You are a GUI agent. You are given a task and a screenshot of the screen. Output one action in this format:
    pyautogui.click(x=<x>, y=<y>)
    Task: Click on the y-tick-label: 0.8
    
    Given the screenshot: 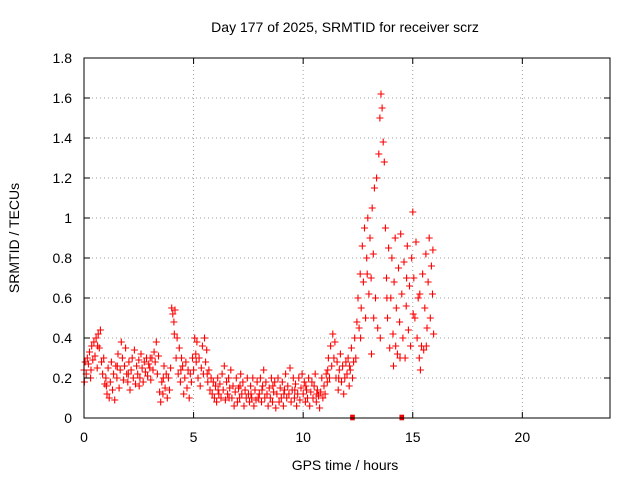 What is the action you would take?
    pyautogui.click(x=63, y=258)
    